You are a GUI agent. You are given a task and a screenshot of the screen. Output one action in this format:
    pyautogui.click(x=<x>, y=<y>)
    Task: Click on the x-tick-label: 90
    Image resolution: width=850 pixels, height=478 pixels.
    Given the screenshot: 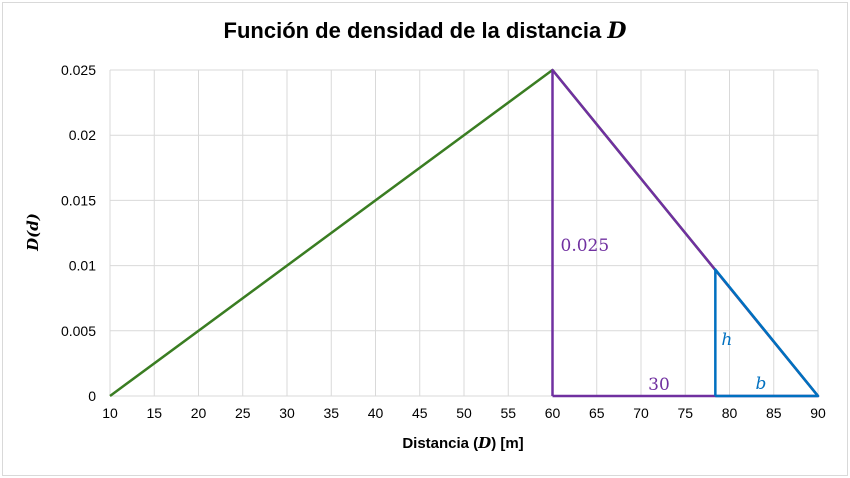 What is the action you would take?
    pyautogui.click(x=818, y=413)
    